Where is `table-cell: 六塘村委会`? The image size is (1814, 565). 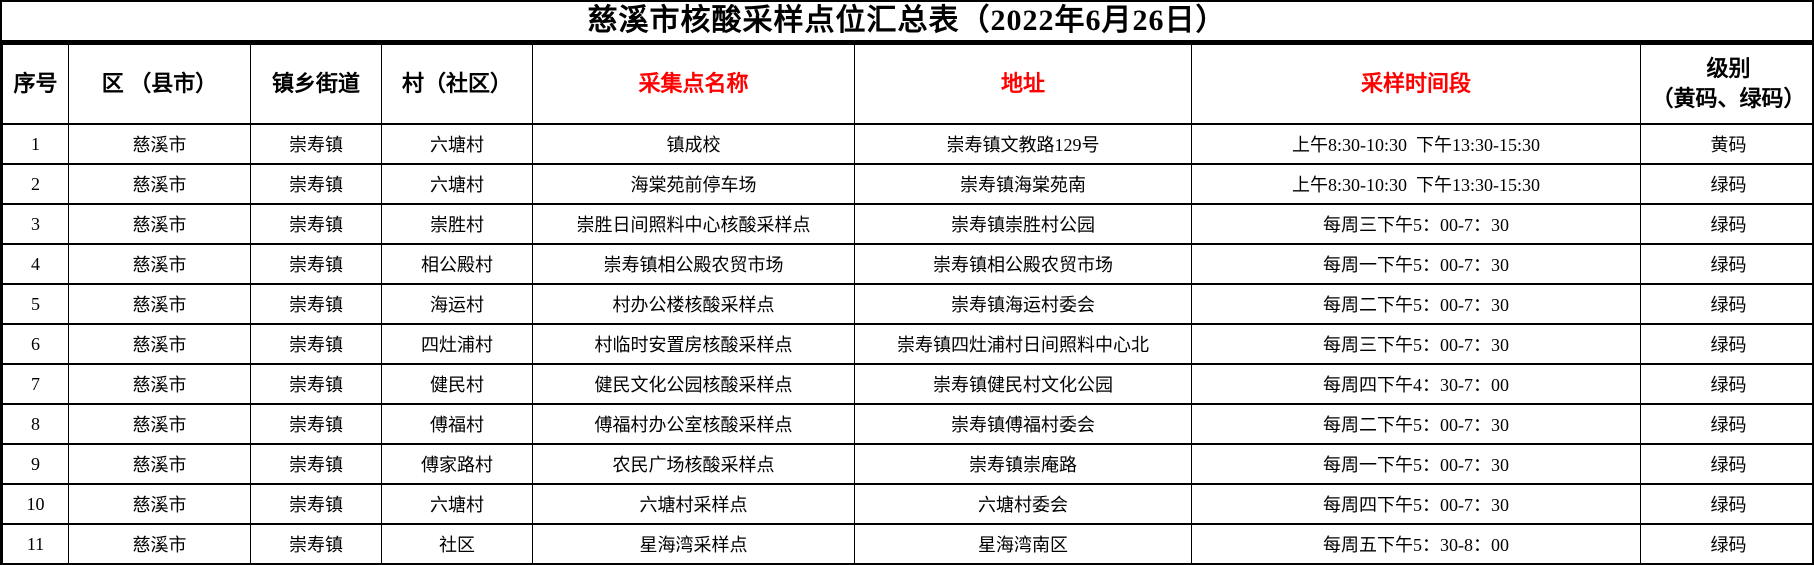
table-cell: 六塘村委会 is located at coordinates (1023, 504).